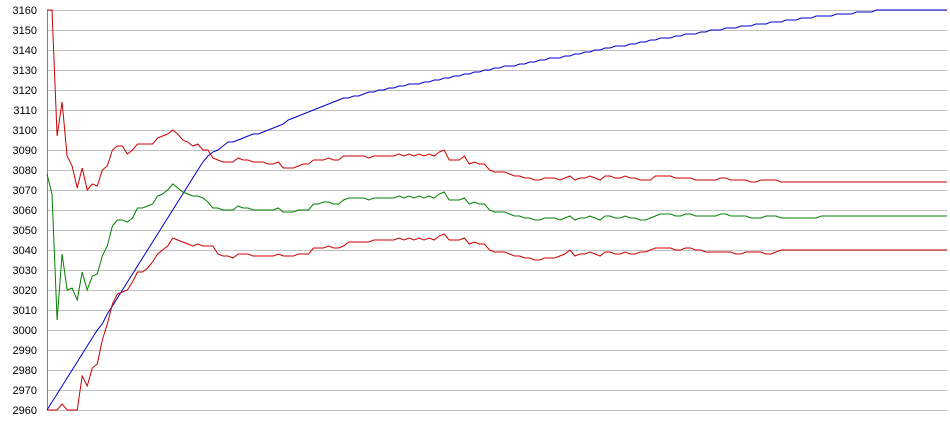 The image size is (950, 435). I want to click on y-tick-label: 3160, so click(25, 11).